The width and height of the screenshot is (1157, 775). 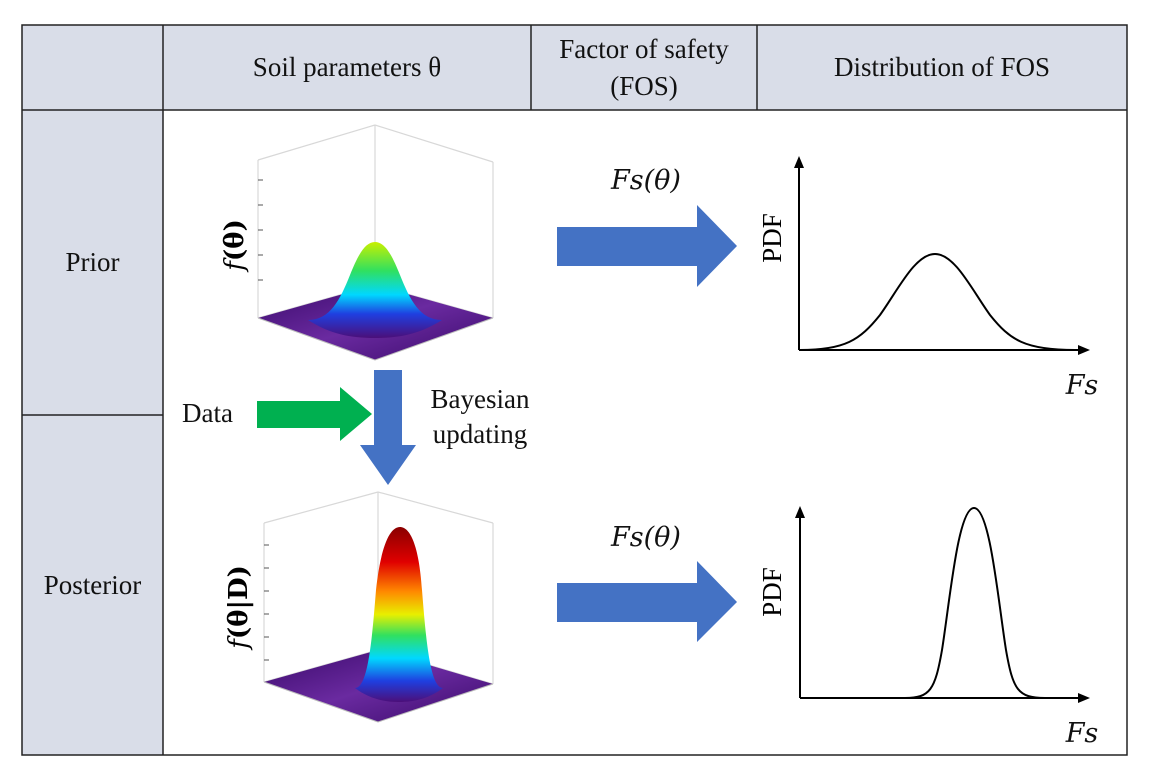 What do you see at coordinates (207, 413) in the screenshot?
I see `data-label-text: Data` at bounding box center [207, 413].